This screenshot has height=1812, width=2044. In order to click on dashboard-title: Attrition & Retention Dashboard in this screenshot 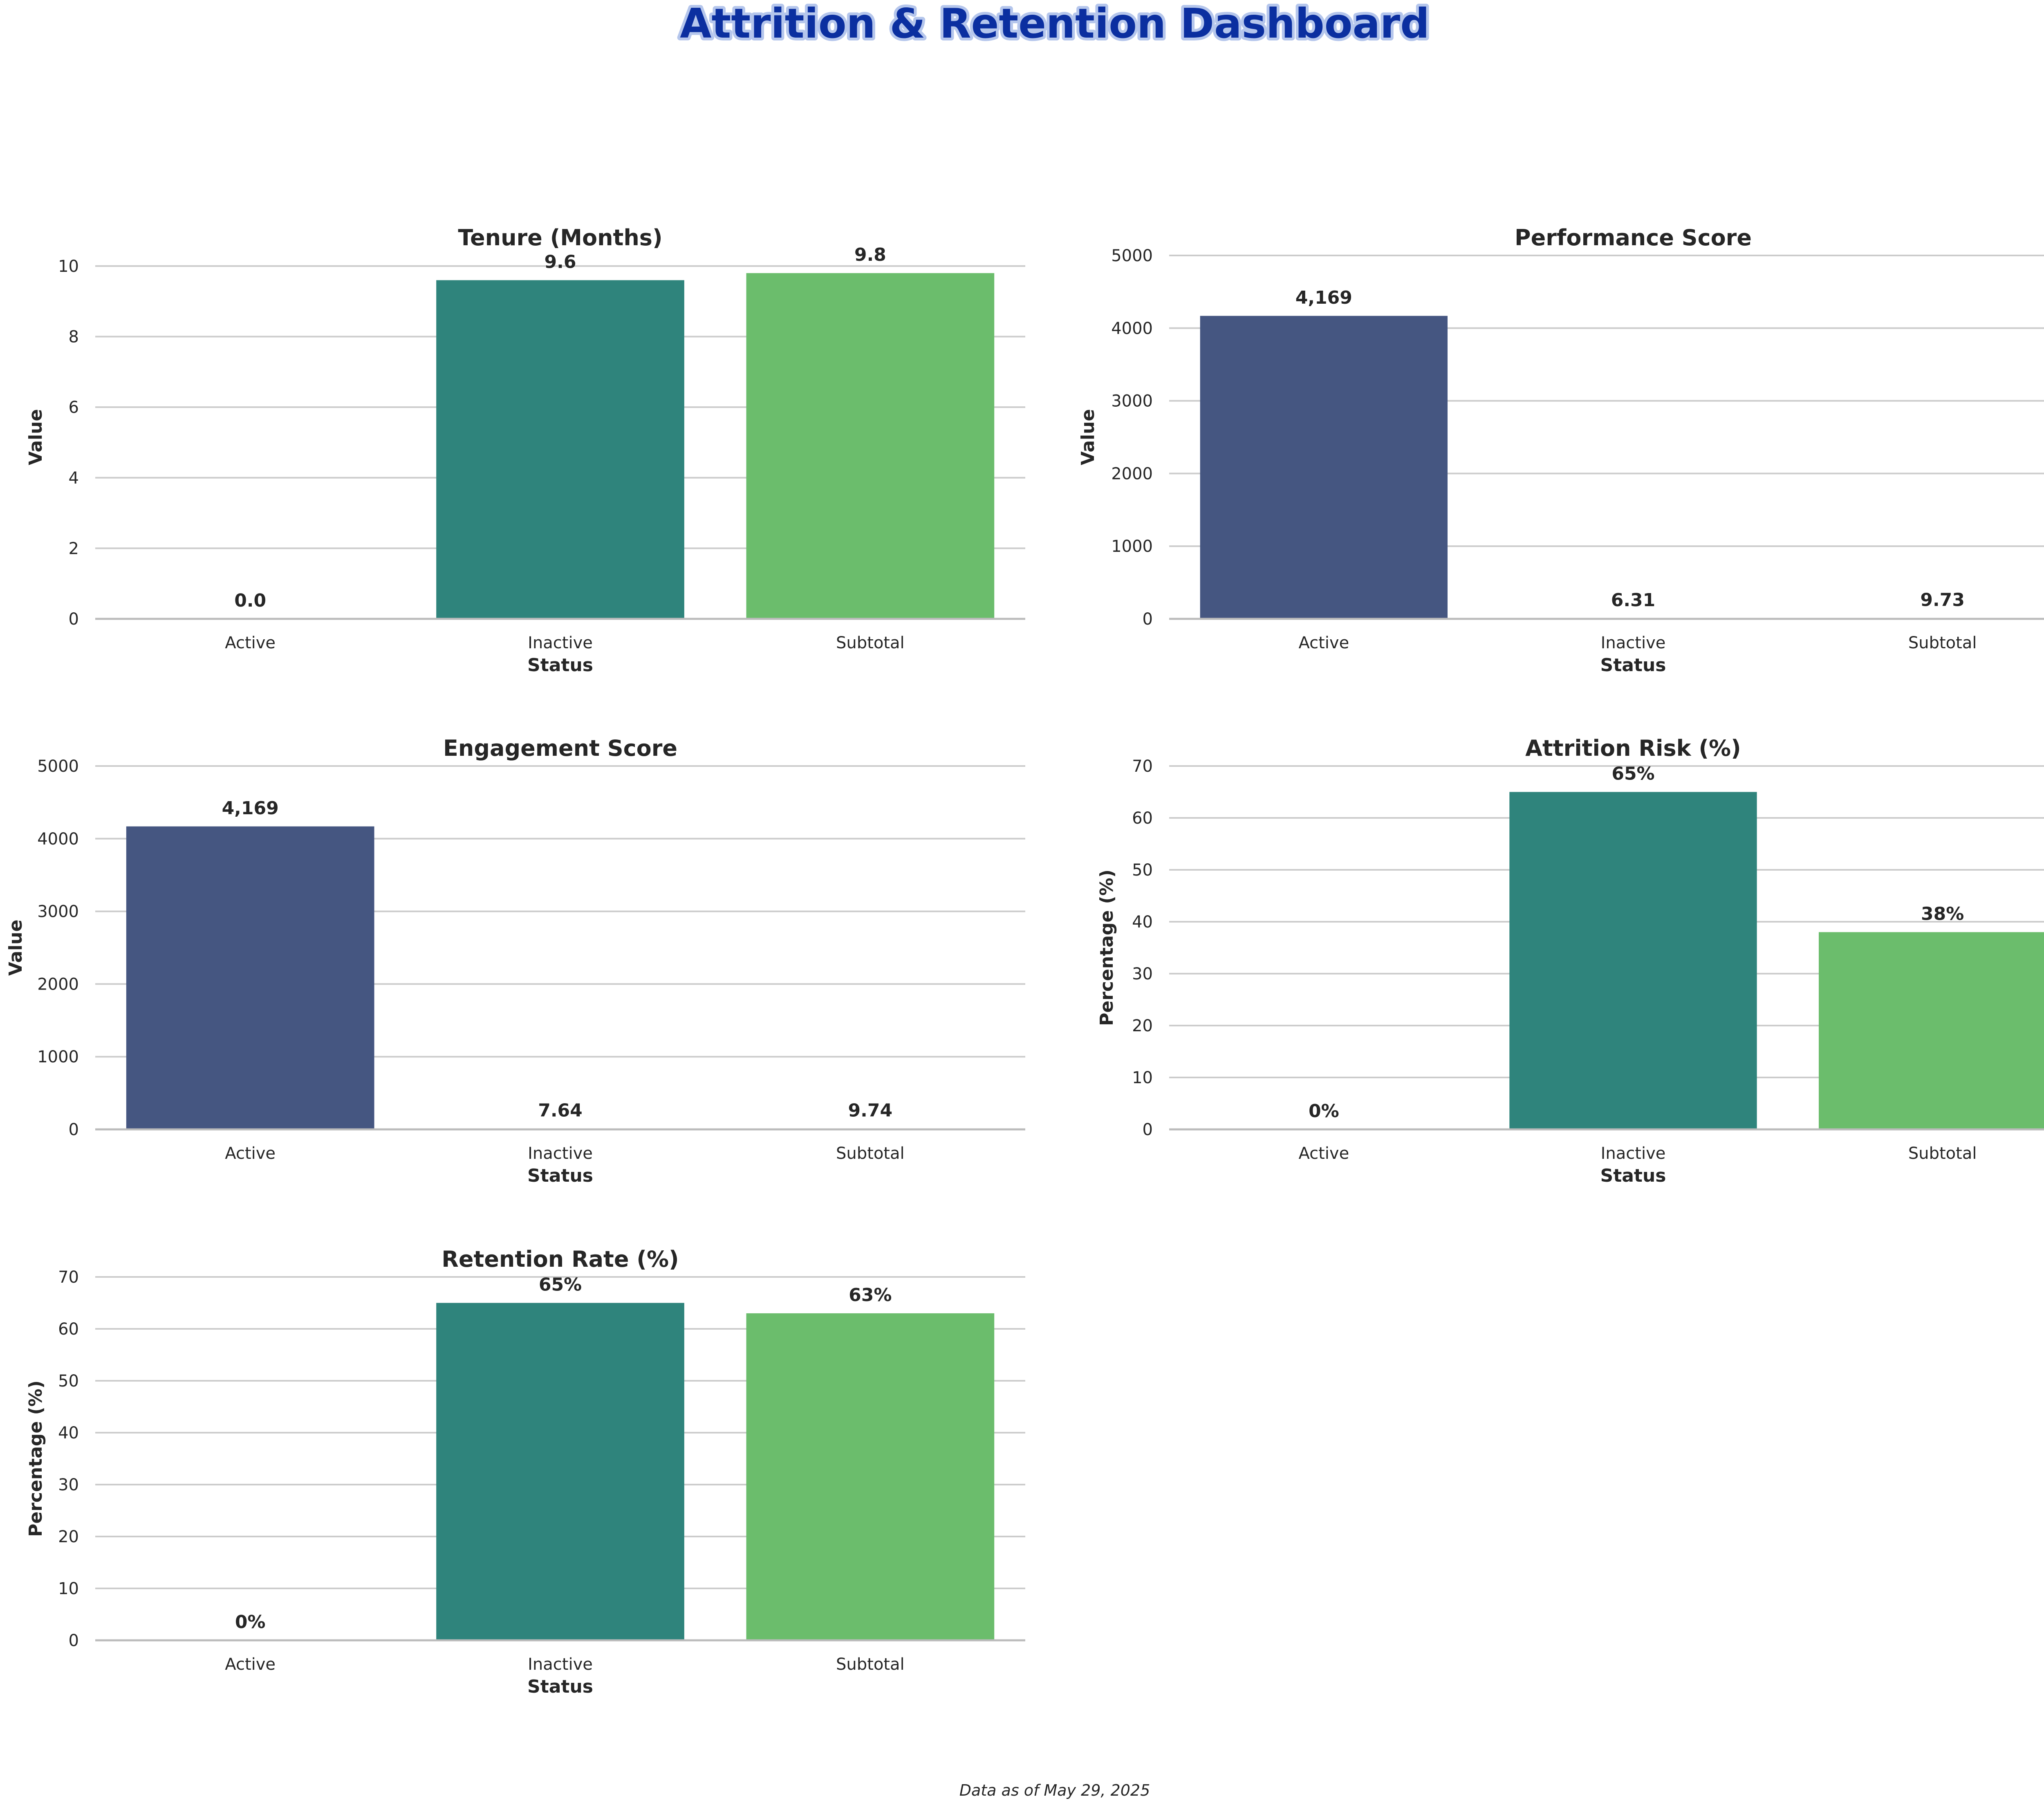, I will do `click(1055, 23)`.